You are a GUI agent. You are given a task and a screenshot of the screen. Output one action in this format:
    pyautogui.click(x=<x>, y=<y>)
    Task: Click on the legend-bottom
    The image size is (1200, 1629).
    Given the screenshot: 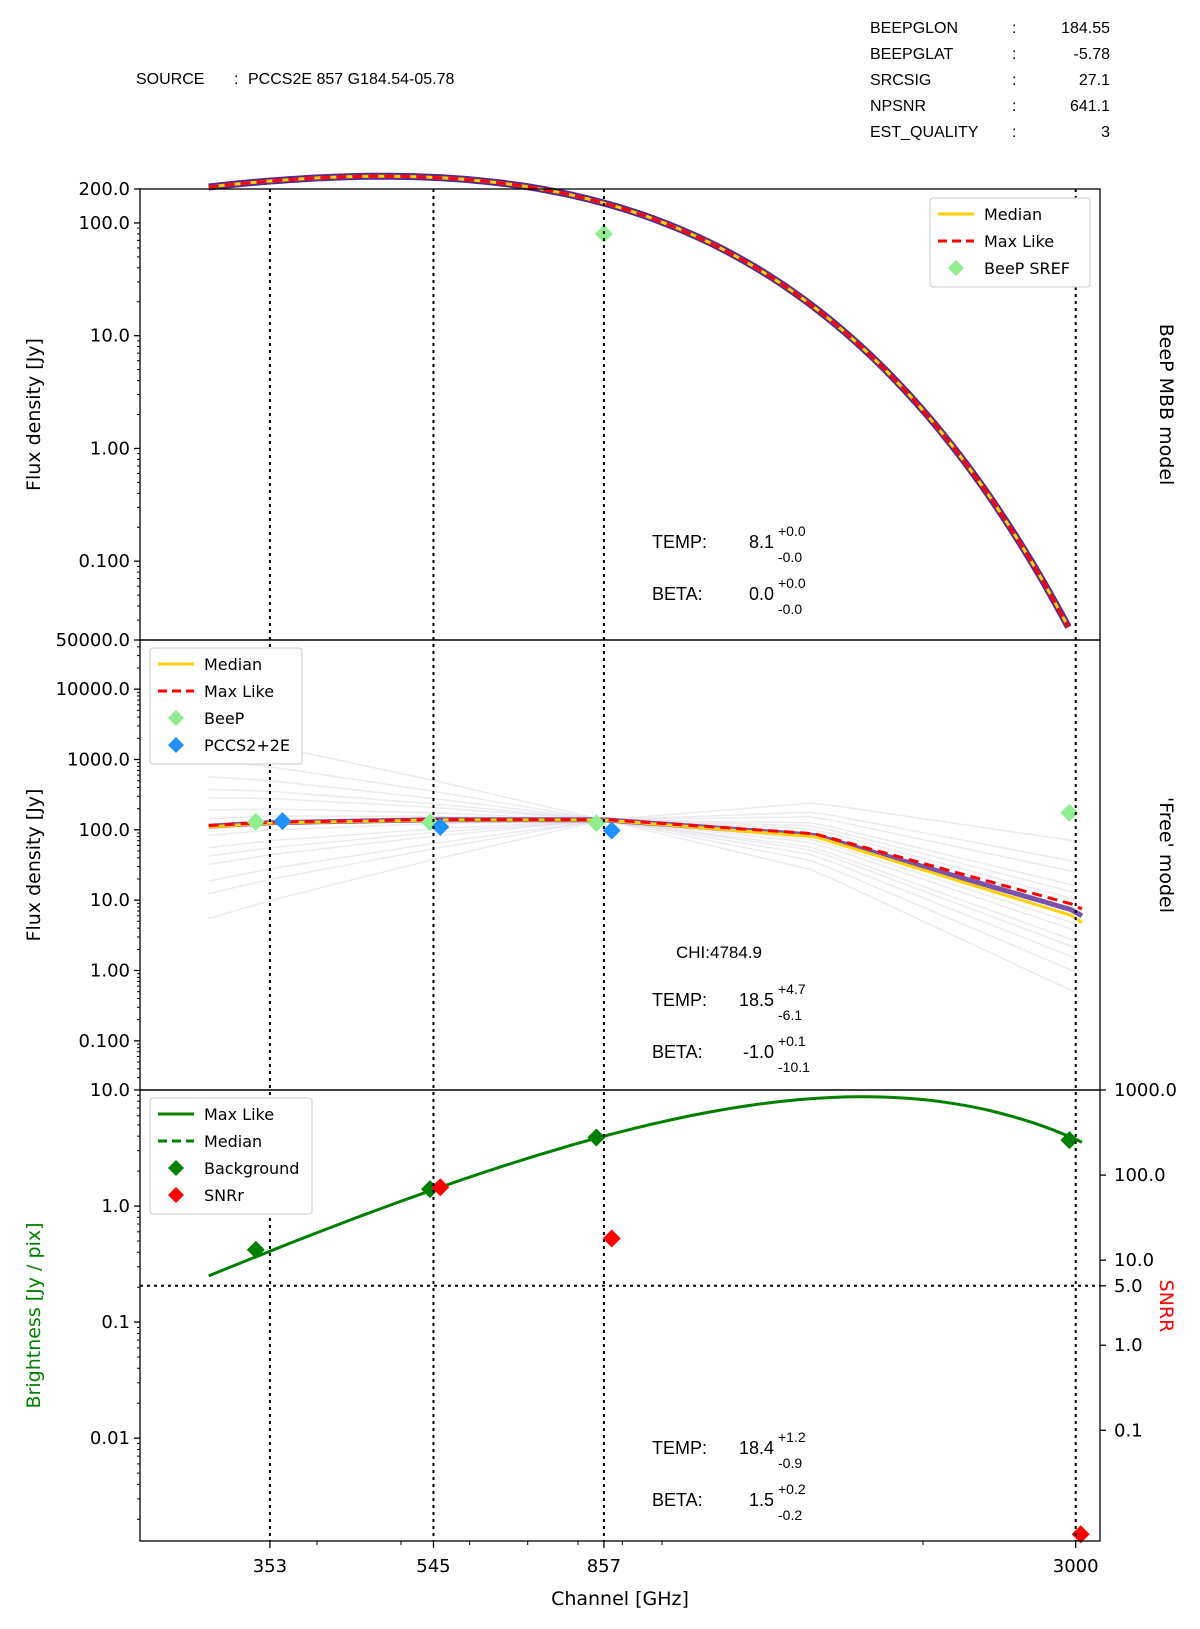 What is the action you would take?
    pyautogui.click(x=231, y=1156)
    